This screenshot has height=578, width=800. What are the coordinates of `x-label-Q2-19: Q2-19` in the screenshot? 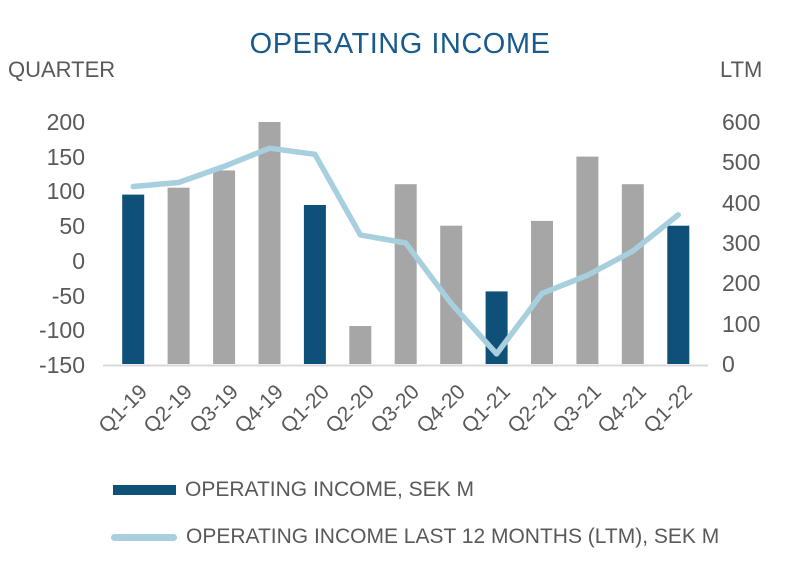 It's located at (168, 409).